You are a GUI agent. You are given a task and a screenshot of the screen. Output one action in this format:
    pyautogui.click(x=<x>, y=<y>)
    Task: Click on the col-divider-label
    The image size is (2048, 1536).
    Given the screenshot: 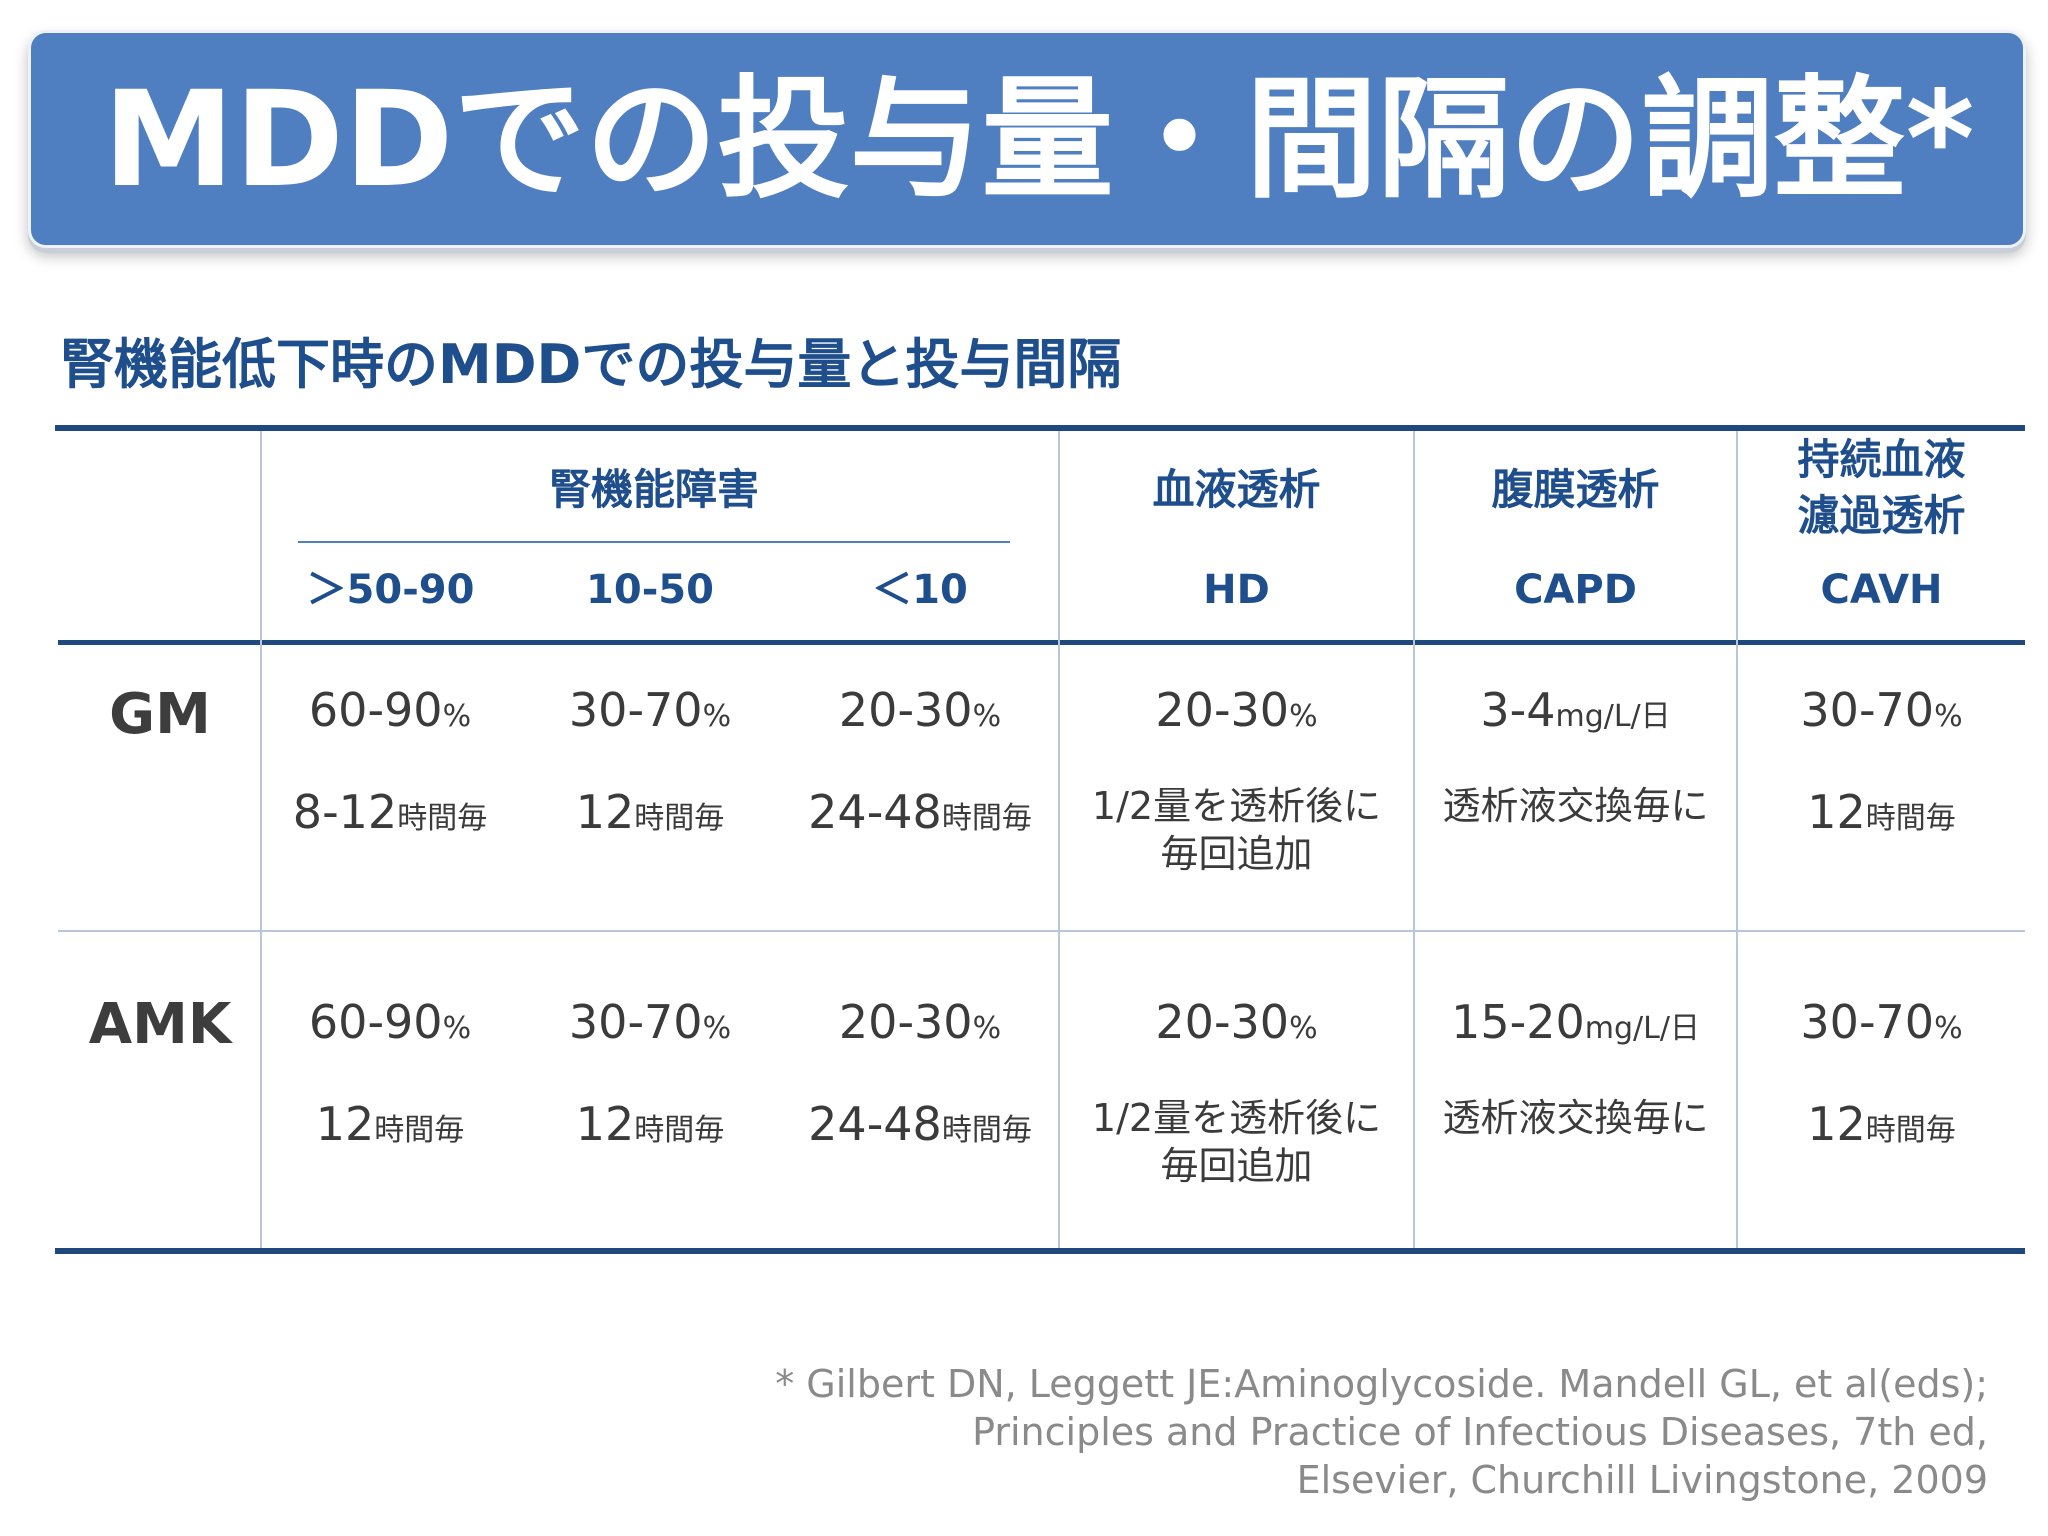 What is the action you would take?
    pyautogui.click(x=261, y=839)
    